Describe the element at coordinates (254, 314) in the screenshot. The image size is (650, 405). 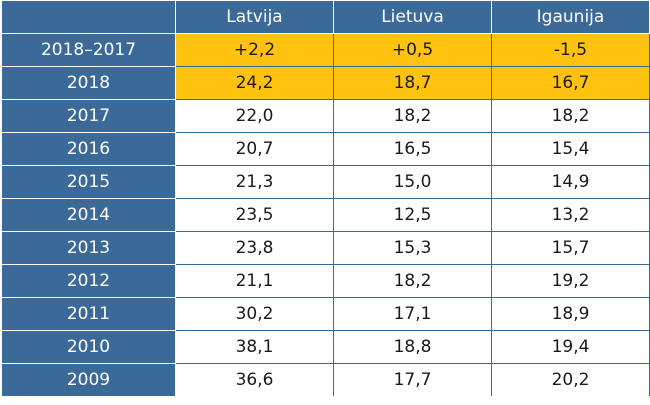
I see `table-cell: 30,2` at that location.